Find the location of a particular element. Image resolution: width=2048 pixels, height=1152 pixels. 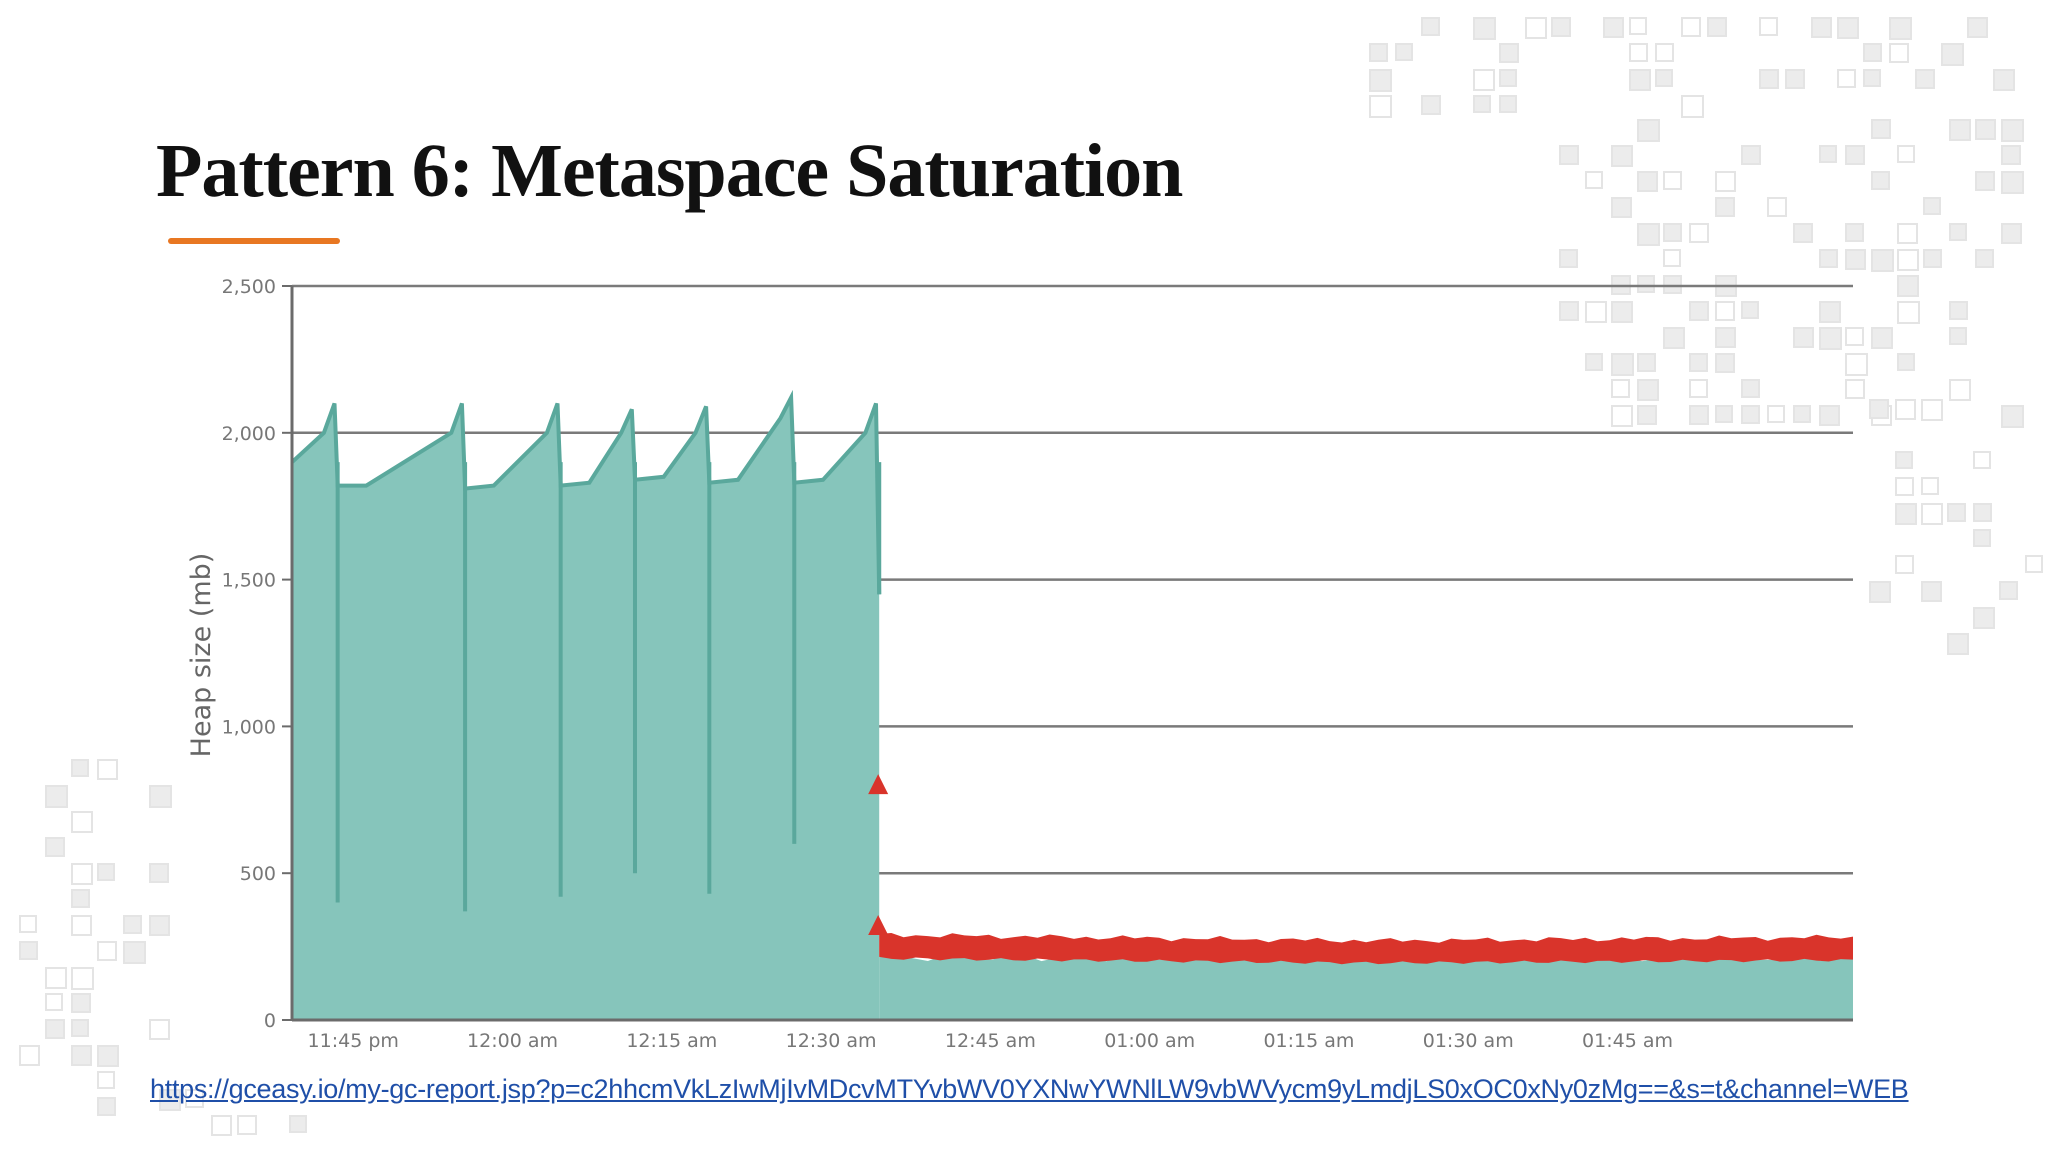

x-tick-label: 12:15 am is located at coordinates (671, 1041).